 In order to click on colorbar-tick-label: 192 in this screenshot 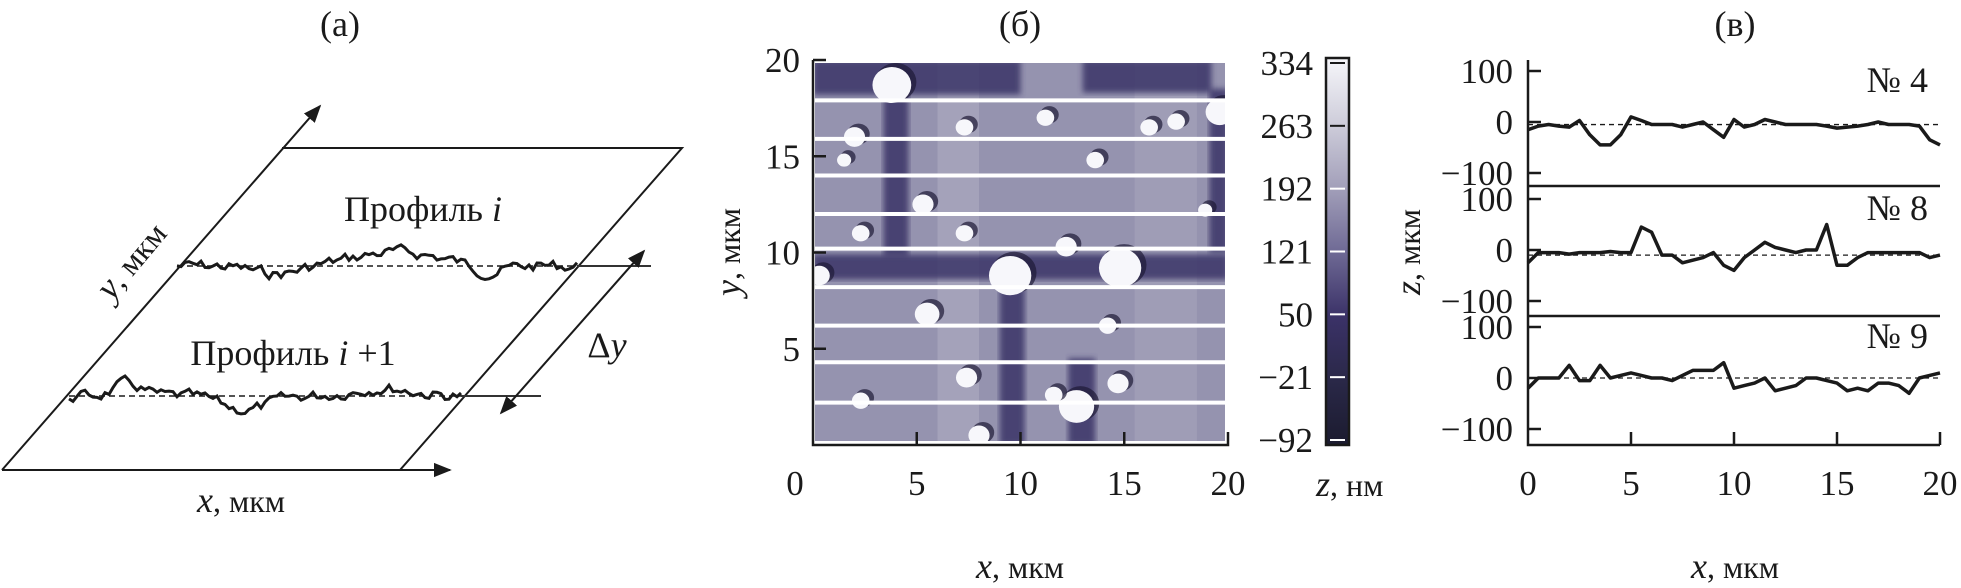, I will do `click(1287, 189)`.